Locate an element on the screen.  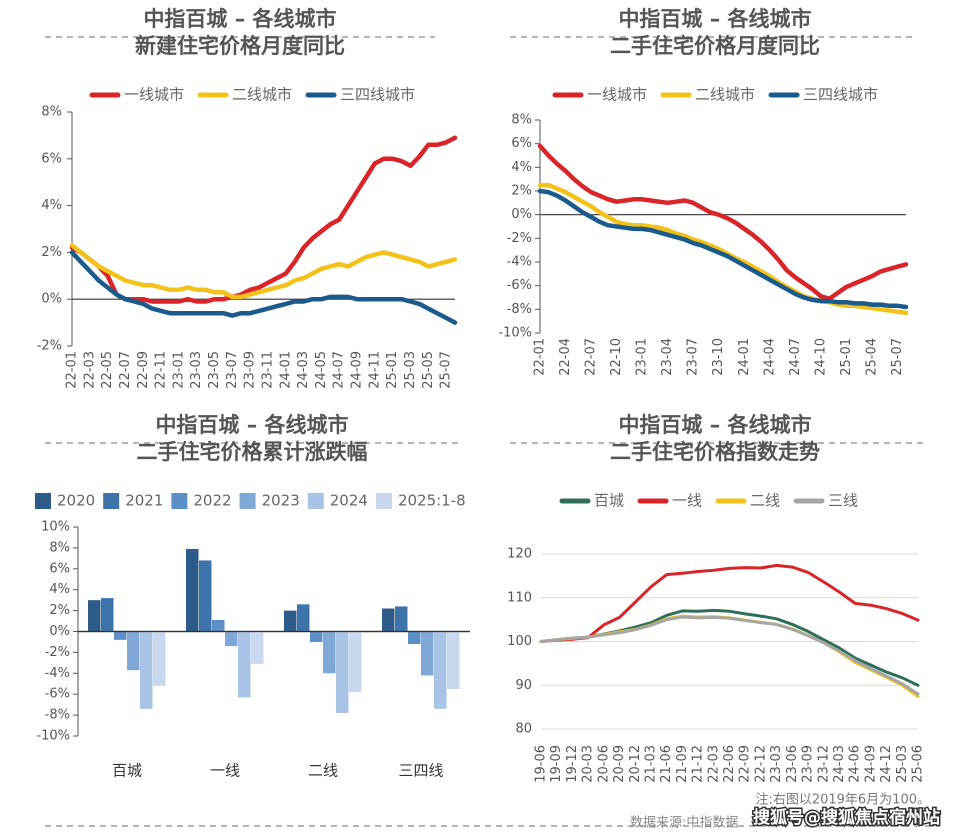
chart-subtitle: 二手住宅价格累计涨跌幅 is located at coordinates (252, 452).